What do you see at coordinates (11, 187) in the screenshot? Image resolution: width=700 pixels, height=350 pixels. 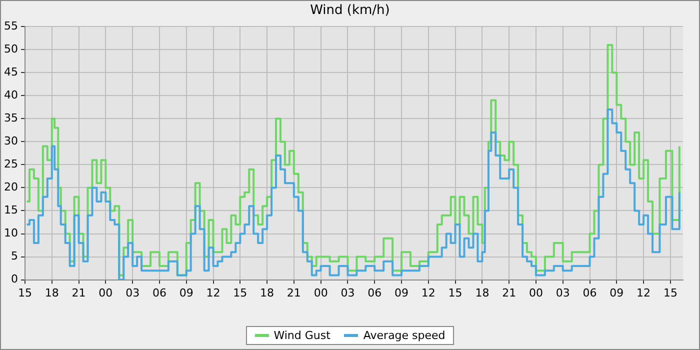 I see `y-tick-label: 20` at bounding box center [11, 187].